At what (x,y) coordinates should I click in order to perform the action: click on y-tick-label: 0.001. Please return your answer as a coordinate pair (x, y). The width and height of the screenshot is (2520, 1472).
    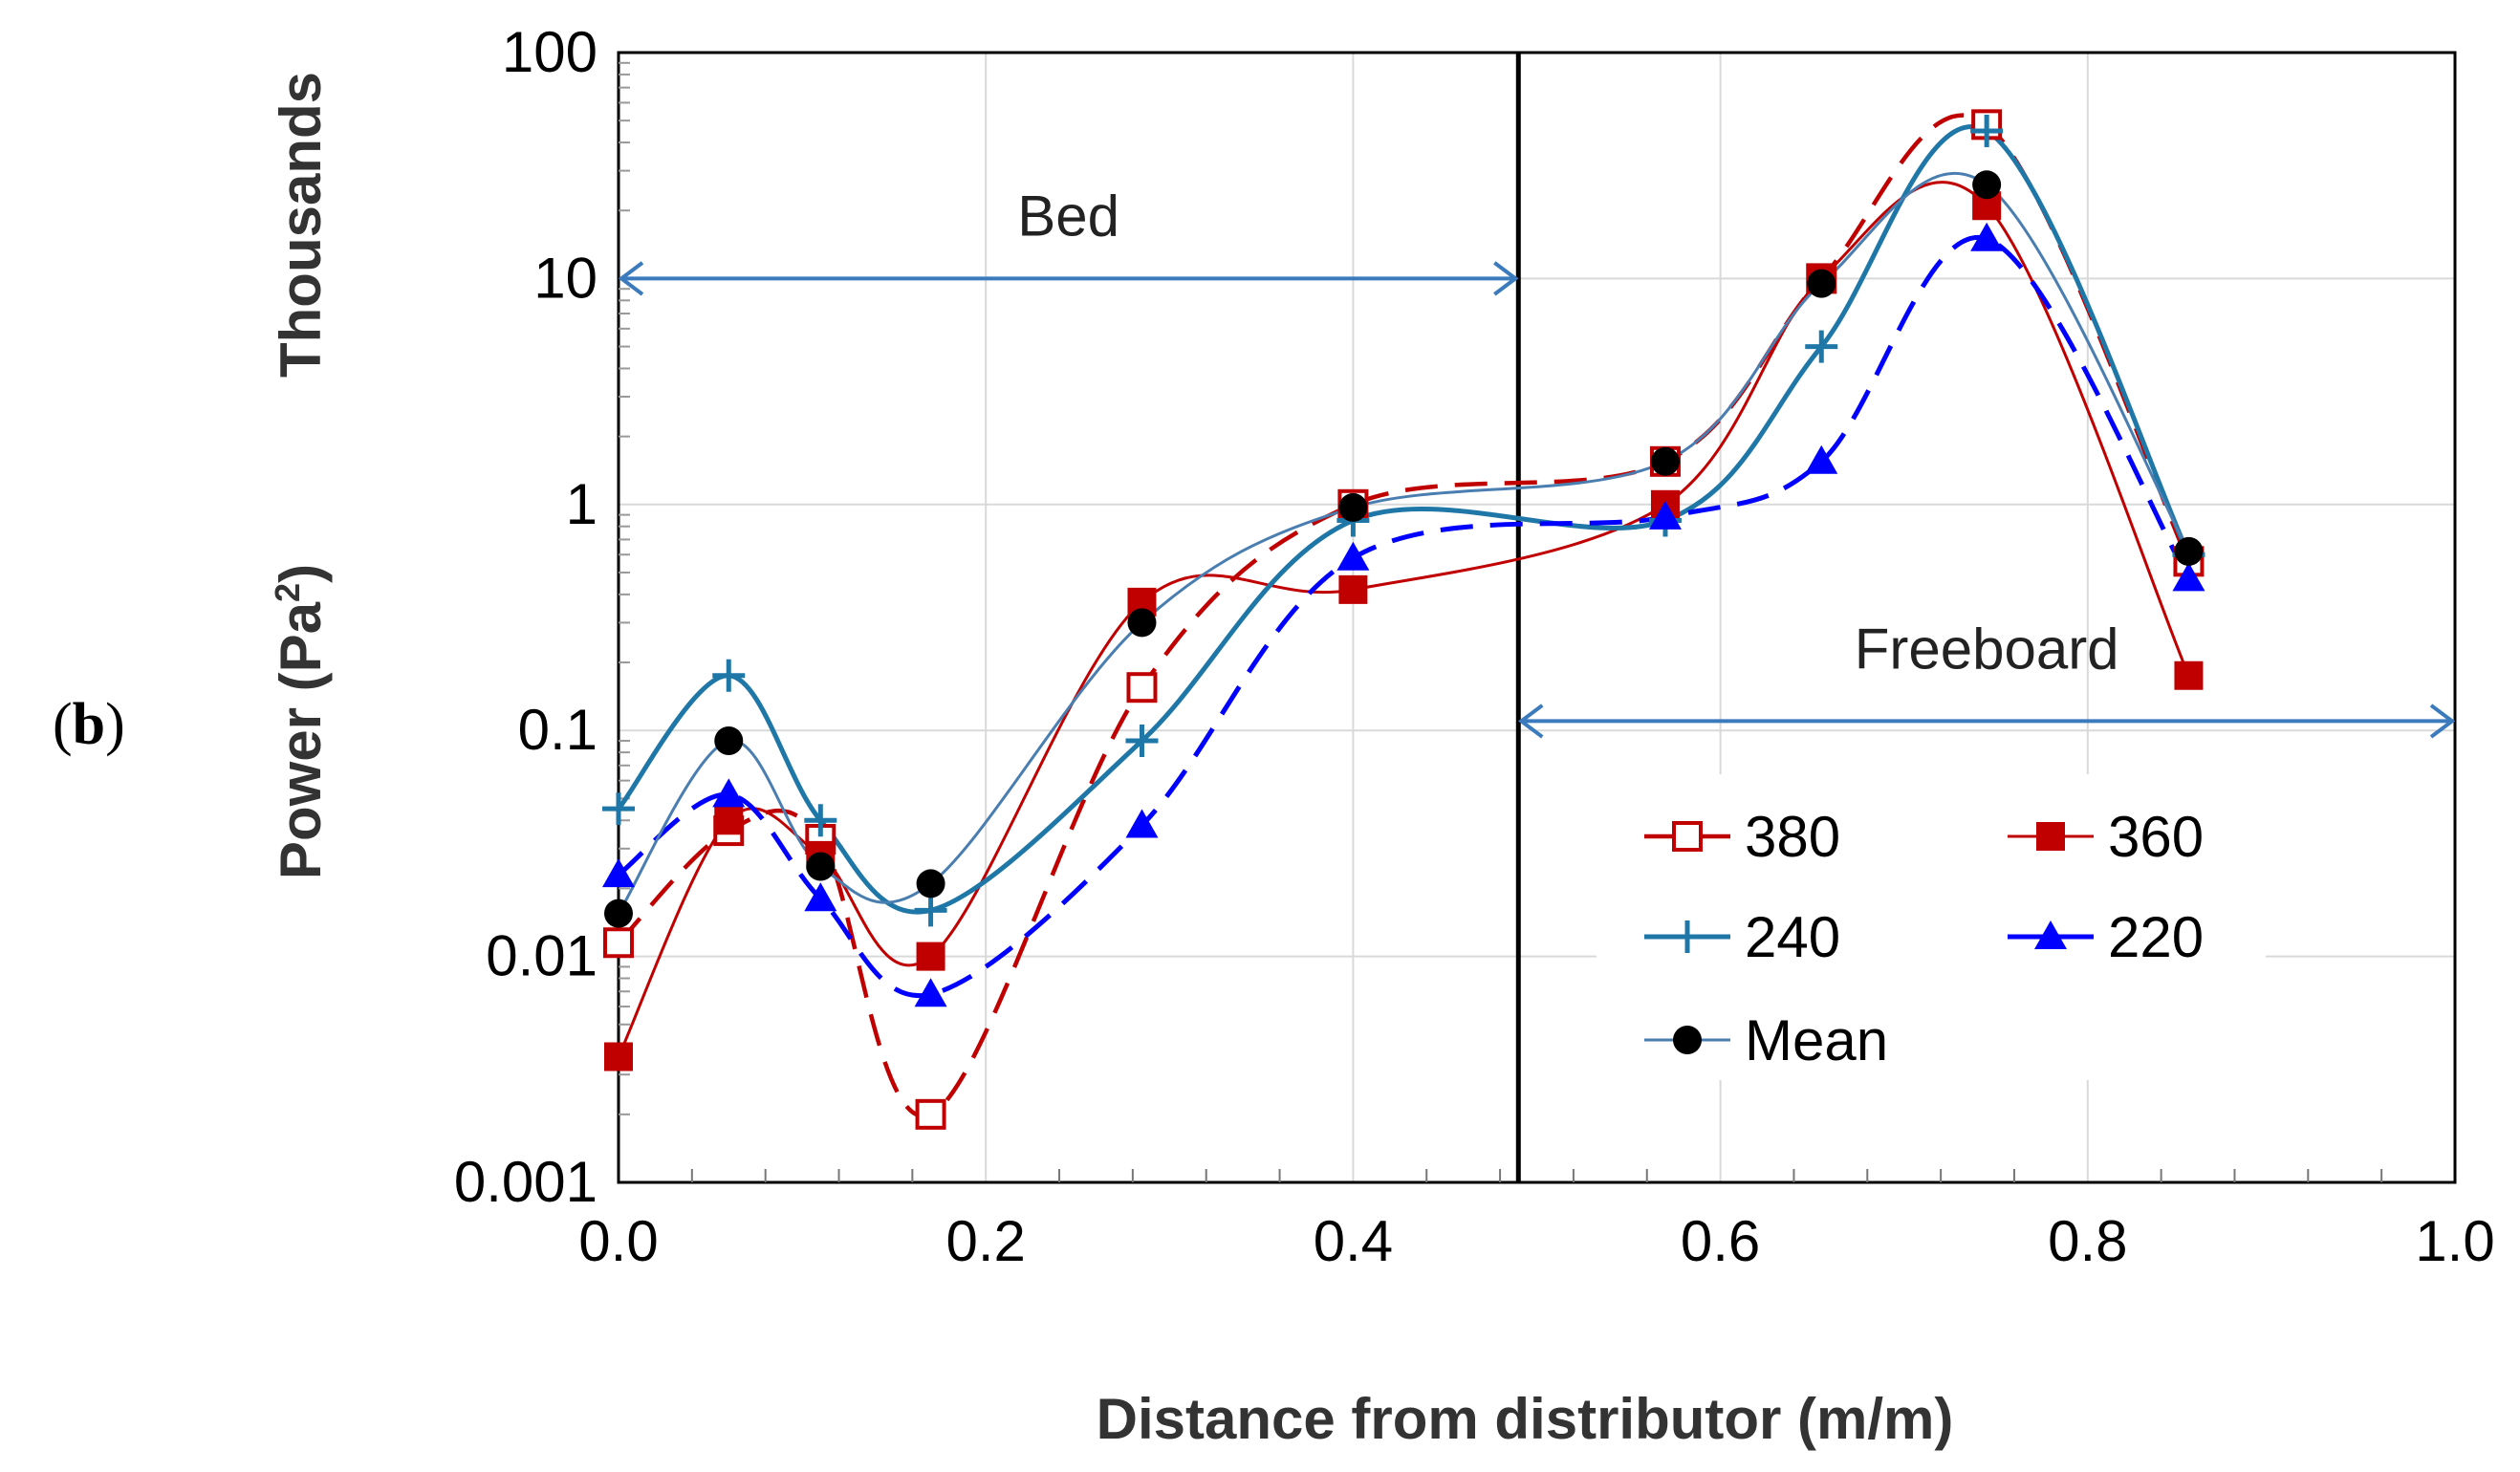
    Looking at the image, I should click on (526, 1182).